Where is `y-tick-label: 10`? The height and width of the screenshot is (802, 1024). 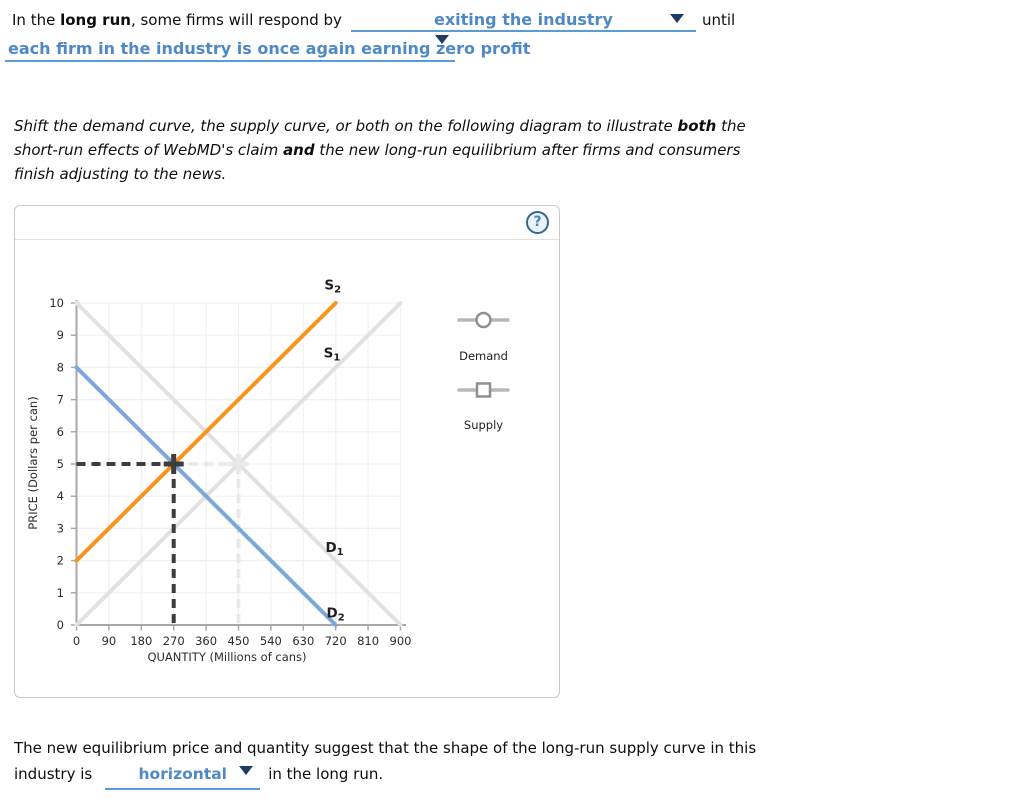 y-tick-label: 10 is located at coordinates (56, 303).